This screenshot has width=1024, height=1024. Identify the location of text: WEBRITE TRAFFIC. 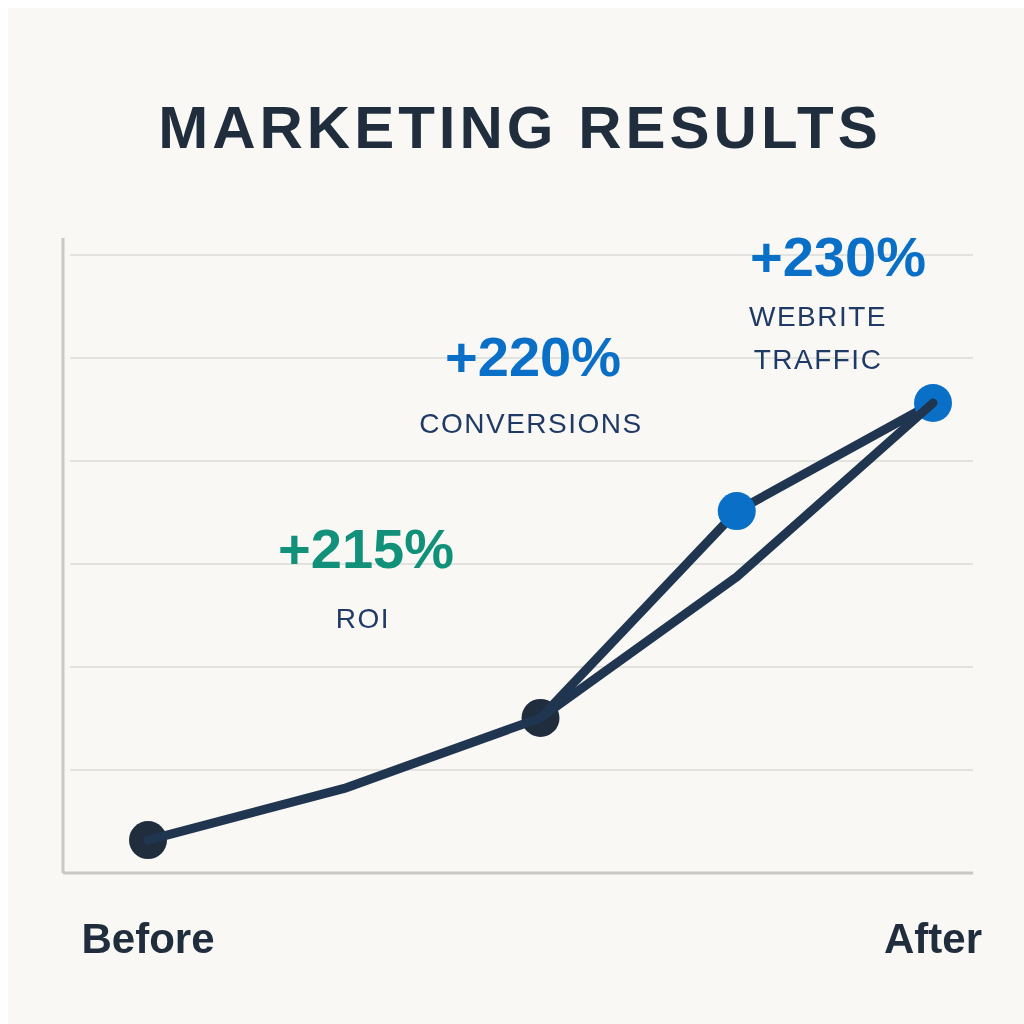
(818, 338).